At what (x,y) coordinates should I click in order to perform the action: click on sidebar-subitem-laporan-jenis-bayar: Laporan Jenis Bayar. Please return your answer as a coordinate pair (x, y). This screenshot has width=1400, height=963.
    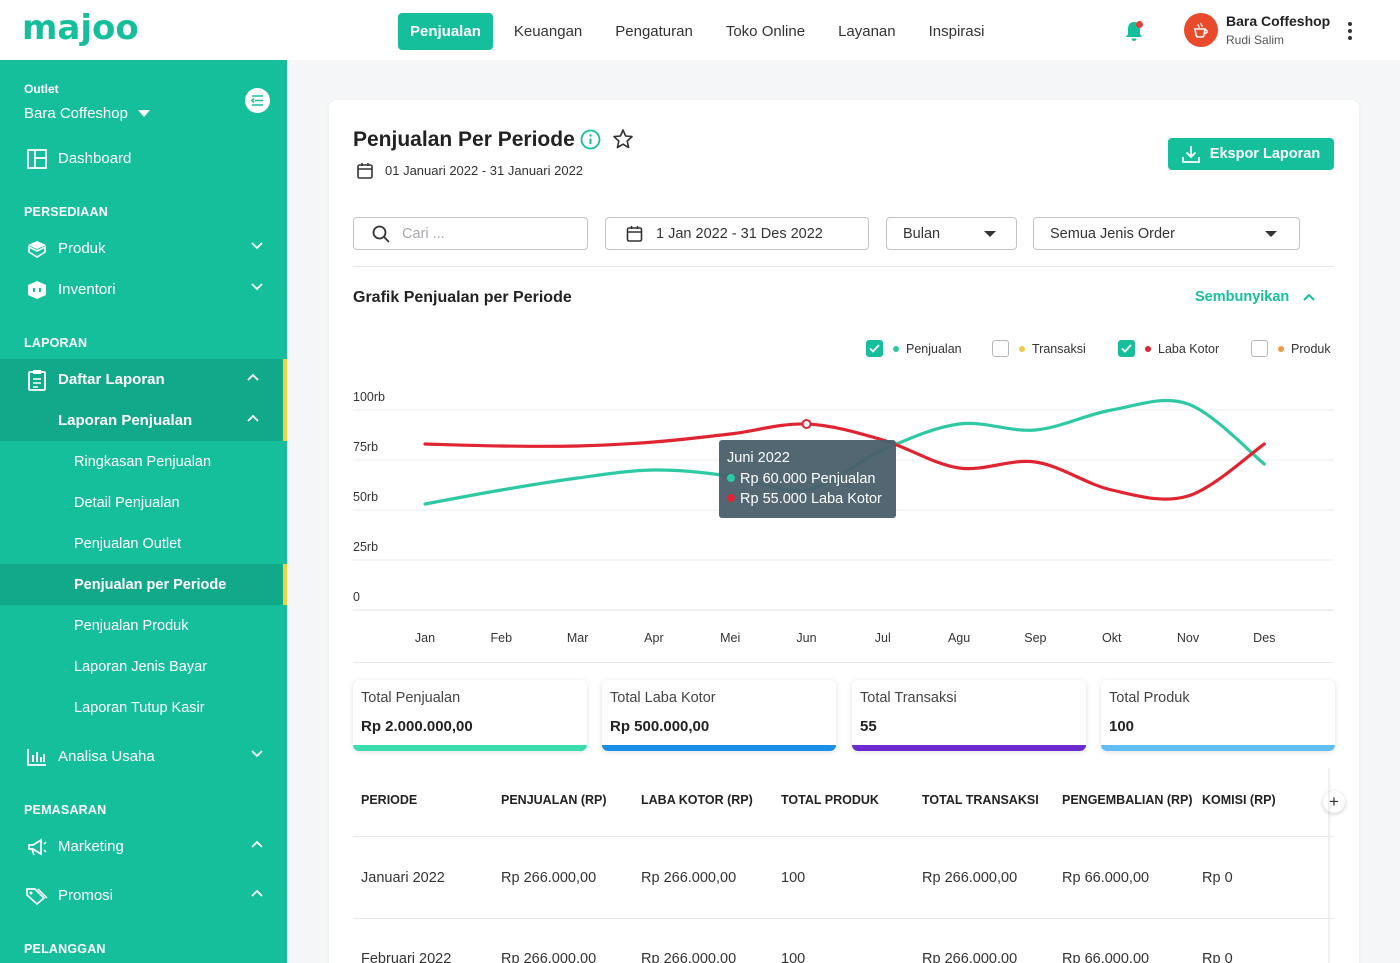
    Looking at the image, I should click on (140, 666).